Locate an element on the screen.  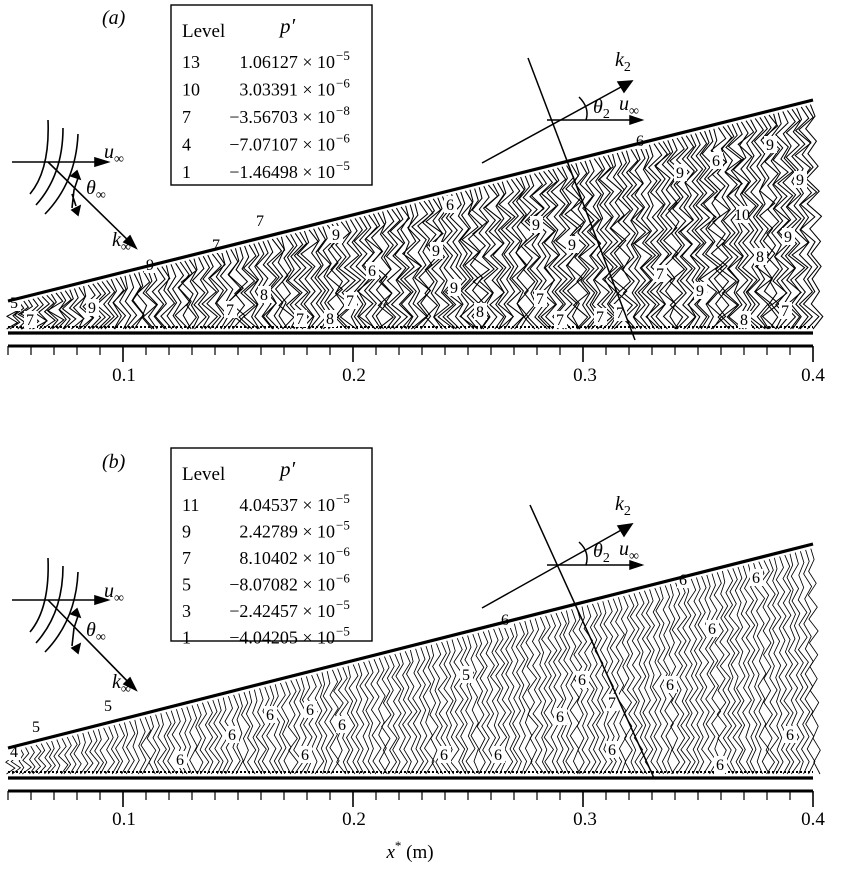
incident-wave-diagram-b is located at coordinates (75, 624).